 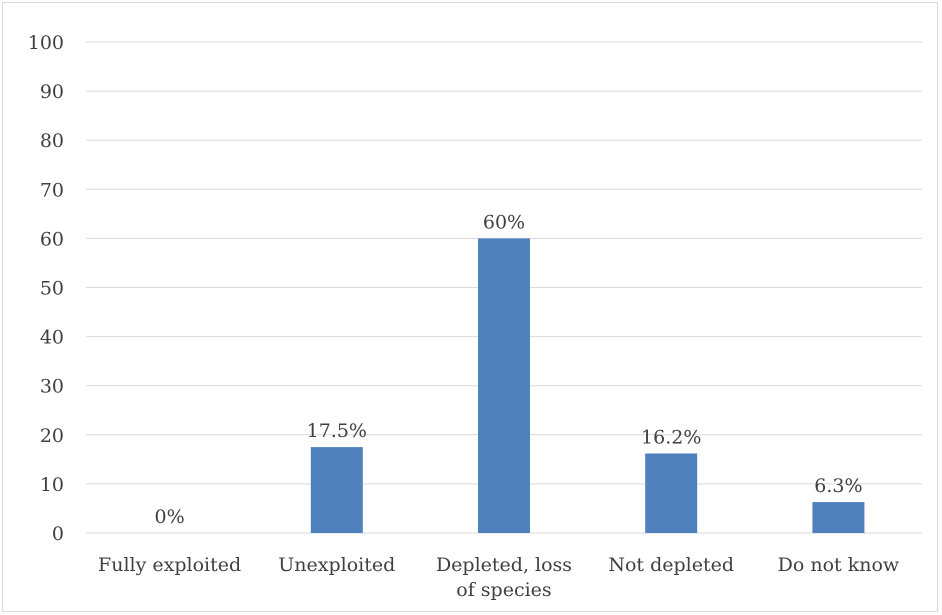 What do you see at coordinates (503, 590) in the screenshot?
I see `category-label: of species` at bounding box center [503, 590].